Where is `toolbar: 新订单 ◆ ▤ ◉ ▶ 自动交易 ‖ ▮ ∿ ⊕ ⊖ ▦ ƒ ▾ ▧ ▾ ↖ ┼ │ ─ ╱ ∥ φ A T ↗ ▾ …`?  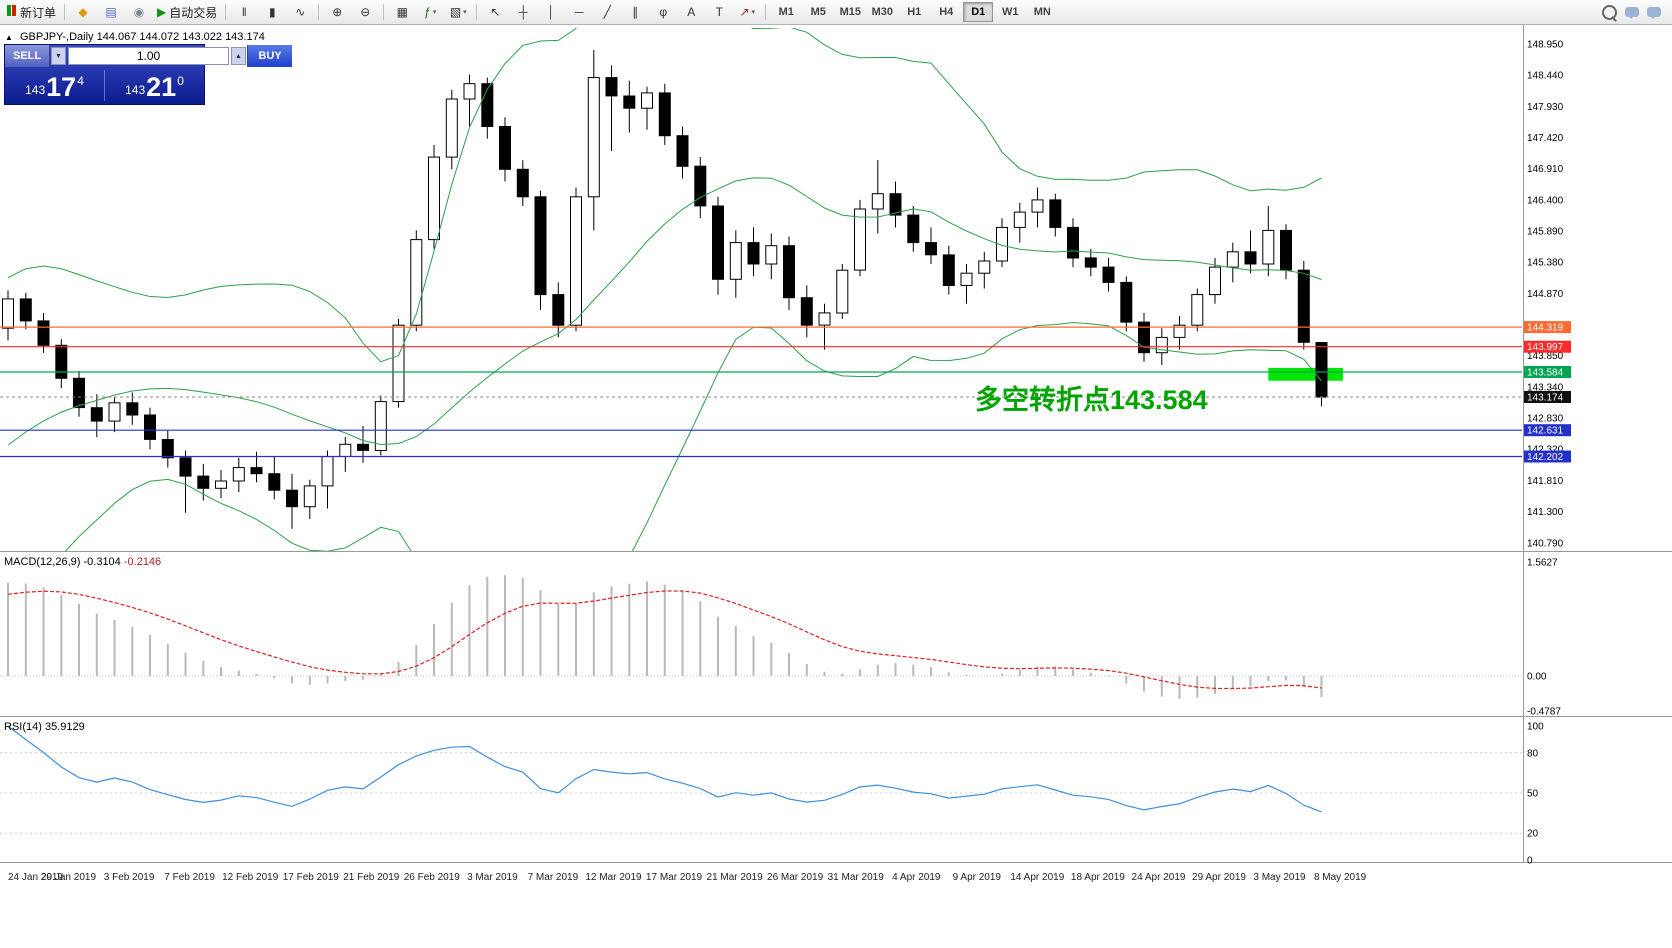
toolbar: 新订单 ◆ ▤ ◉ ▶ 自动交易 ‖ ▮ ∿ ⊕ ⊖ ▦ ƒ ▾ ▧ ▾ ↖ ┼ │ ─ ╱ ∥ φ A T ↗ ▾ … is located at coordinates (836, 12).